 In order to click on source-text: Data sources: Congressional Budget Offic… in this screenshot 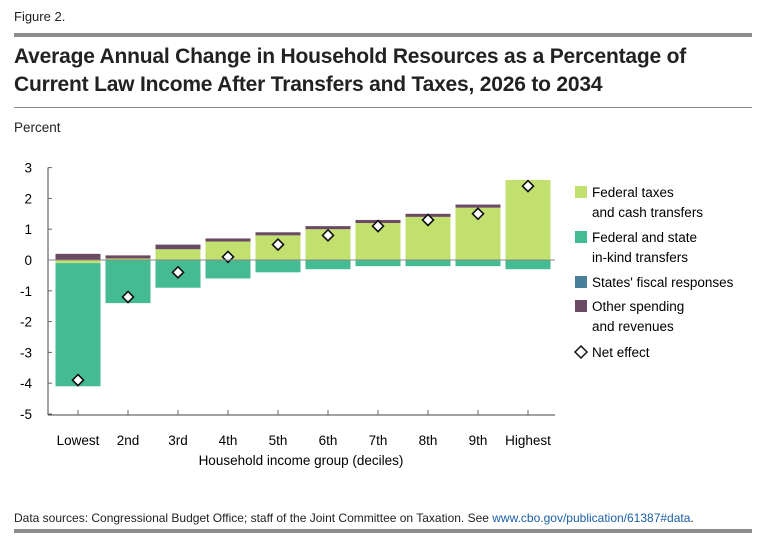, I will do `click(253, 518)`.